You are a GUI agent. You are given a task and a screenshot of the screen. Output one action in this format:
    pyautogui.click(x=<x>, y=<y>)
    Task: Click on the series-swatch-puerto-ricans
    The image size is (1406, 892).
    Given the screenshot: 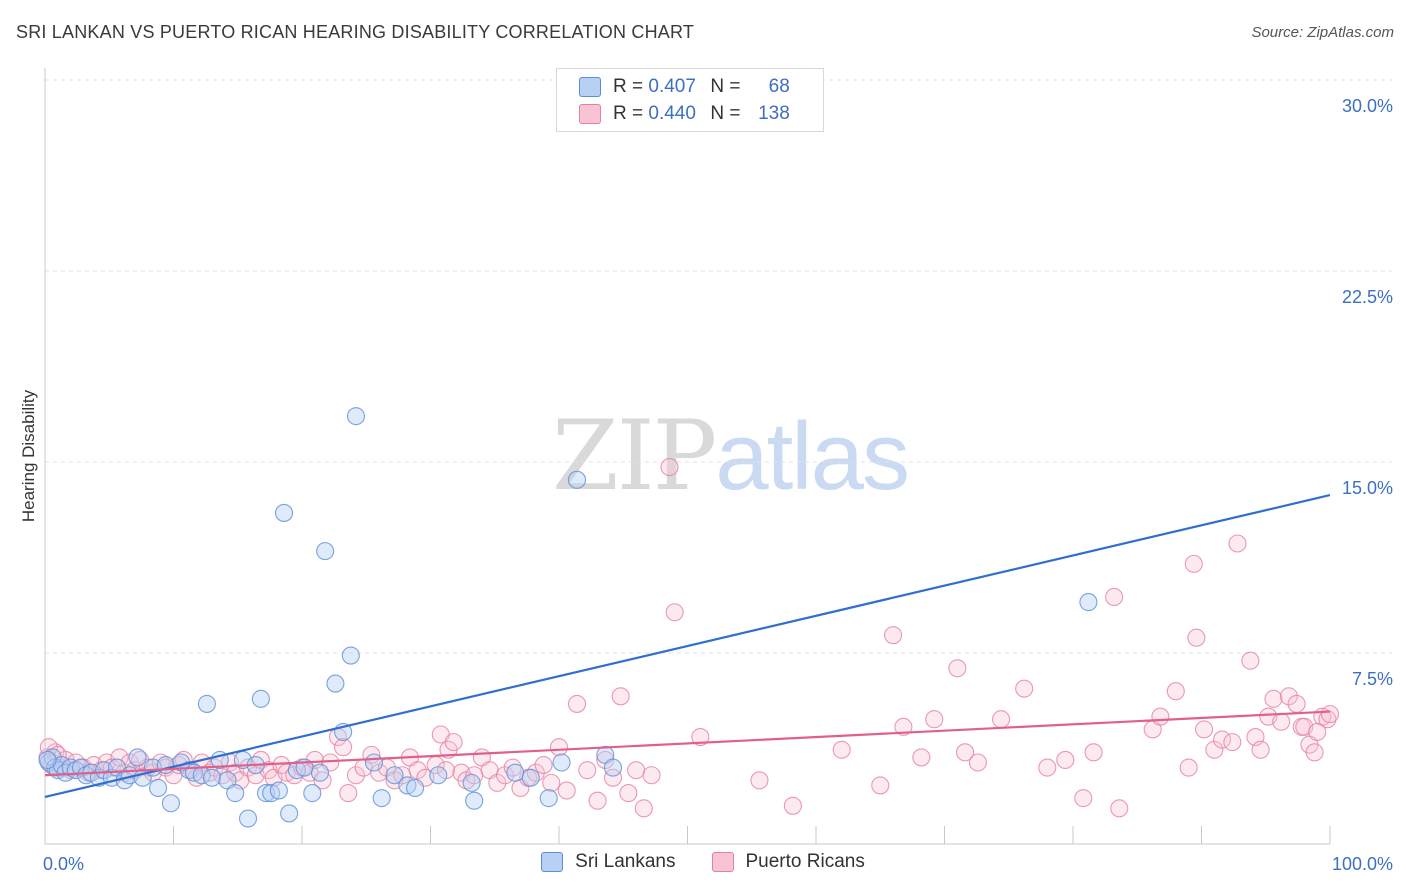 What is the action you would take?
    pyautogui.click(x=722, y=862)
    